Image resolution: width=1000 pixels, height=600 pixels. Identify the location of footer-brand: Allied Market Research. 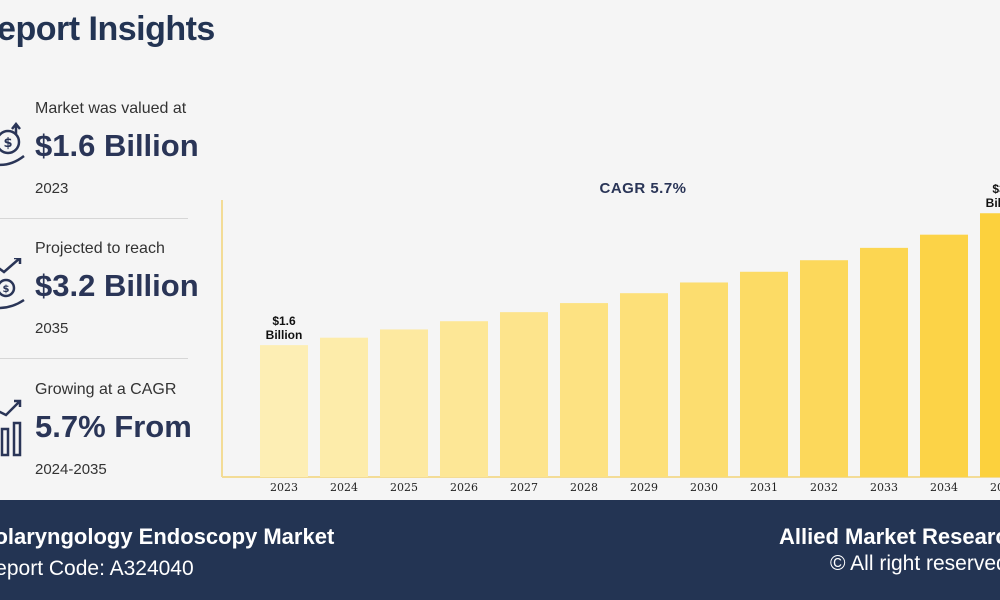
(889, 536).